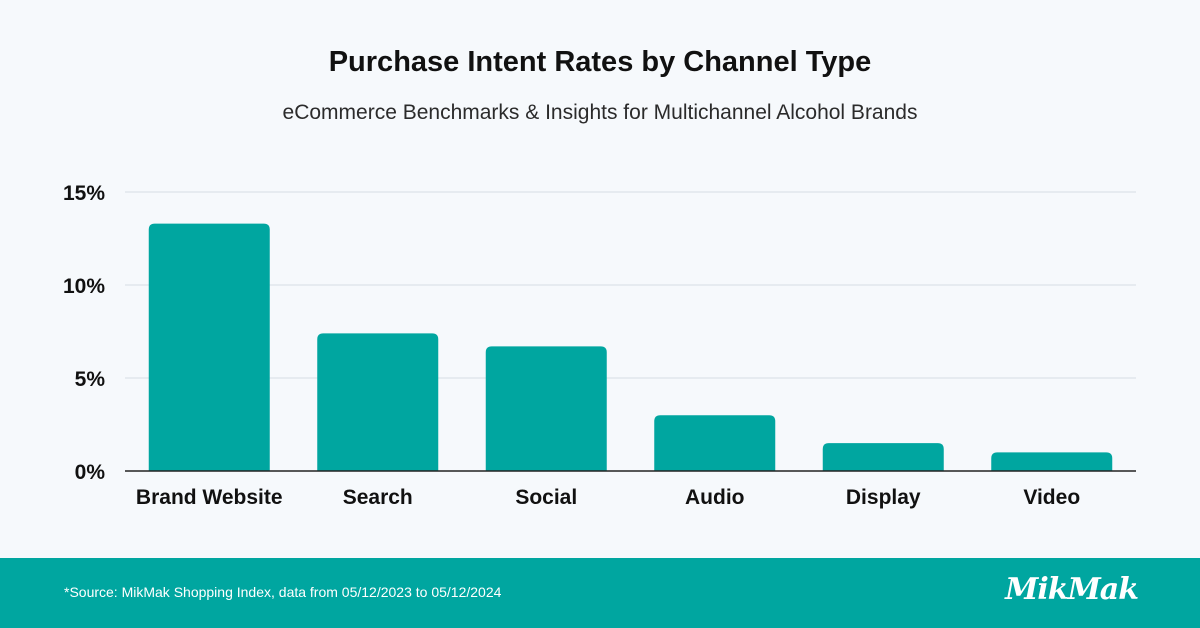 Image resolution: width=1200 pixels, height=628 pixels. What do you see at coordinates (209, 497) in the screenshot?
I see `x-tick-label: Brand Website` at bounding box center [209, 497].